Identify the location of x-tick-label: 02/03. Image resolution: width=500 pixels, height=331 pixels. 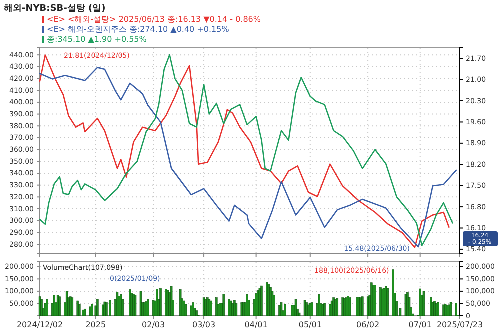
(154, 325).